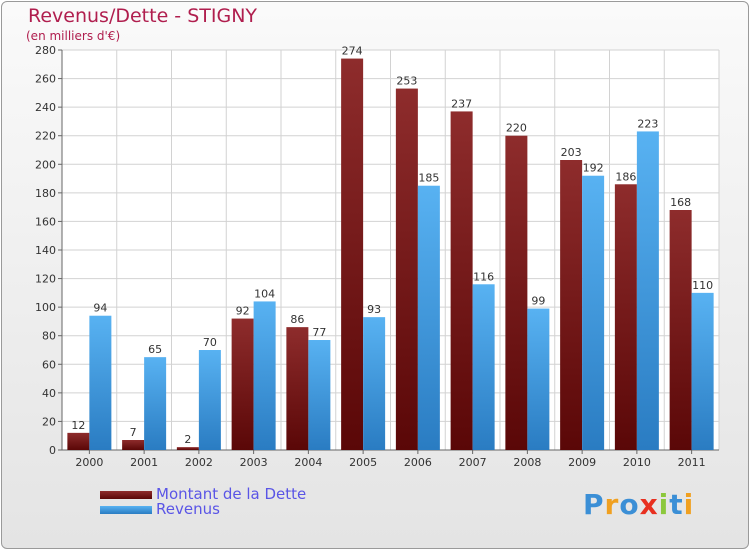 This screenshot has width=750, height=550. Describe the element at coordinates (582, 462) in the screenshot. I see `x-tick-label: 2009` at that location.